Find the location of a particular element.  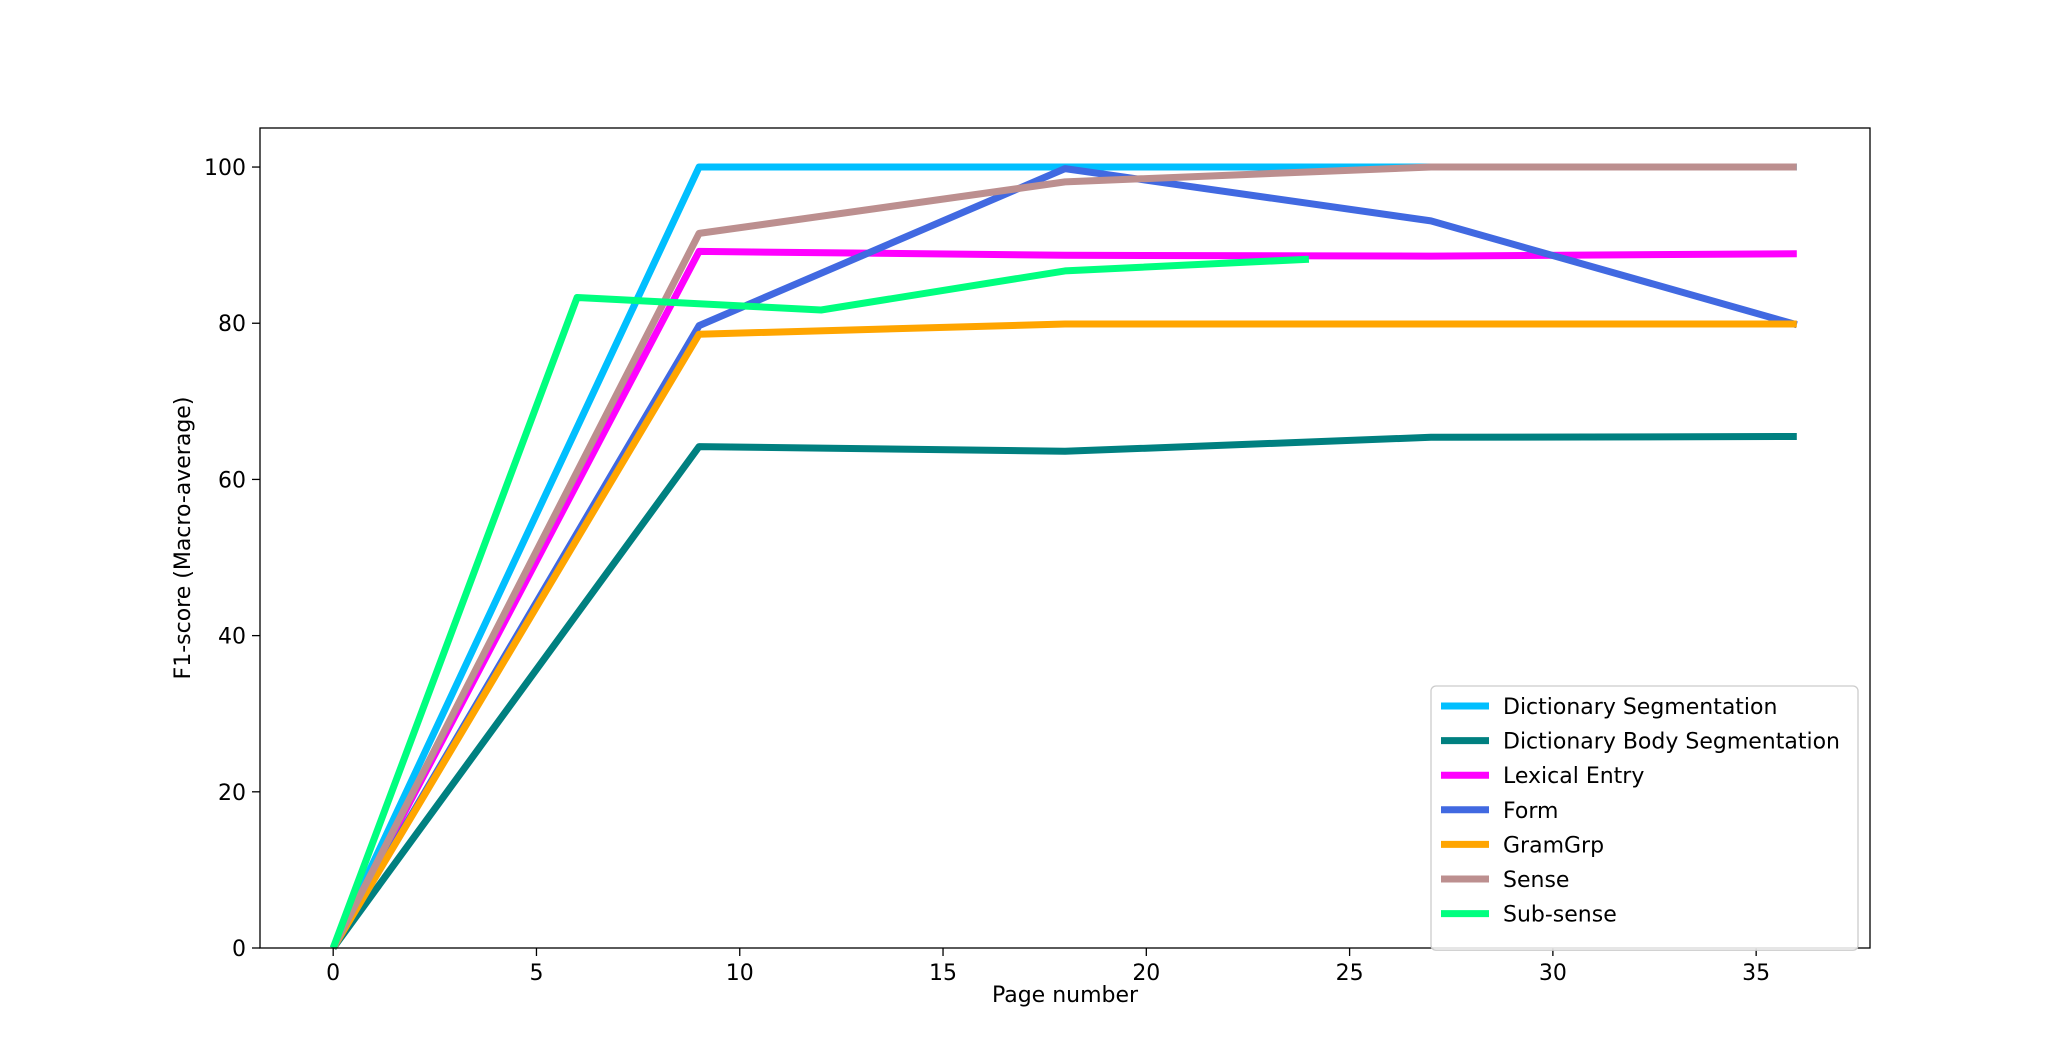

x-tick-label: 5 is located at coordinates (536, 973).